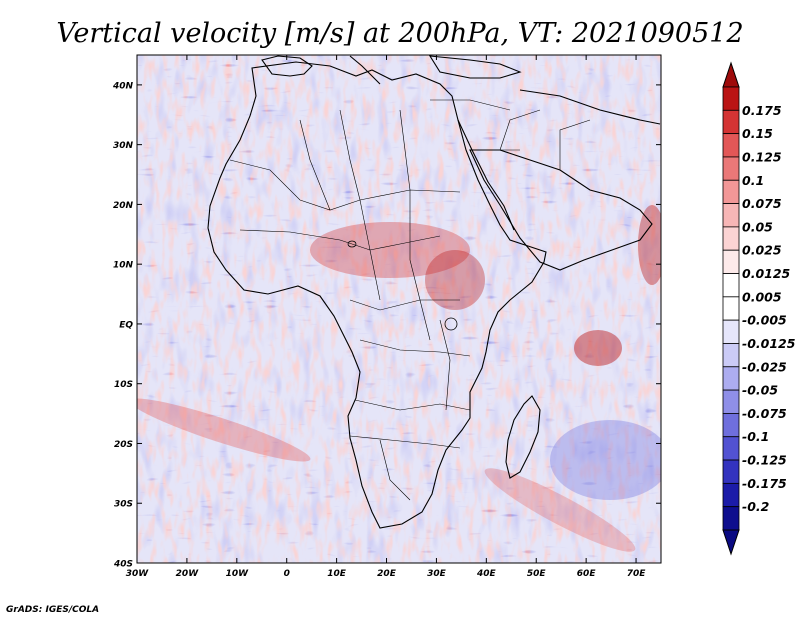  Describe the element at coordinates (649, 245) in the screenshot. I see `updraft-region-arabian-sea` at that location.